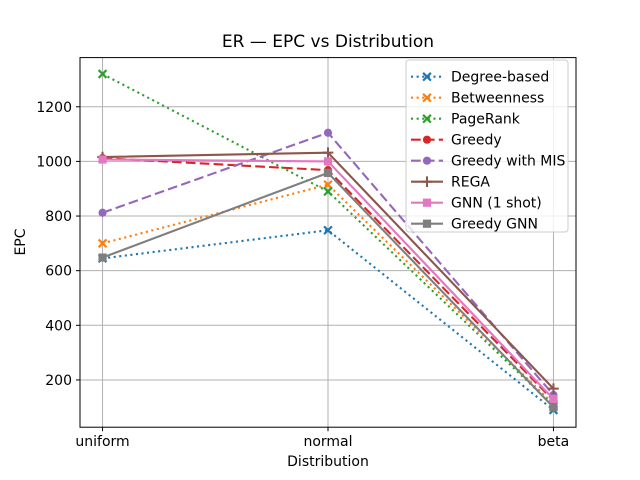 The height and width of the screenshot is (480, 640). What do you see at coordinates (328, 462) in the screenshot?
I see `x-axis-label: Distribution` at bounding box center [328, 462].